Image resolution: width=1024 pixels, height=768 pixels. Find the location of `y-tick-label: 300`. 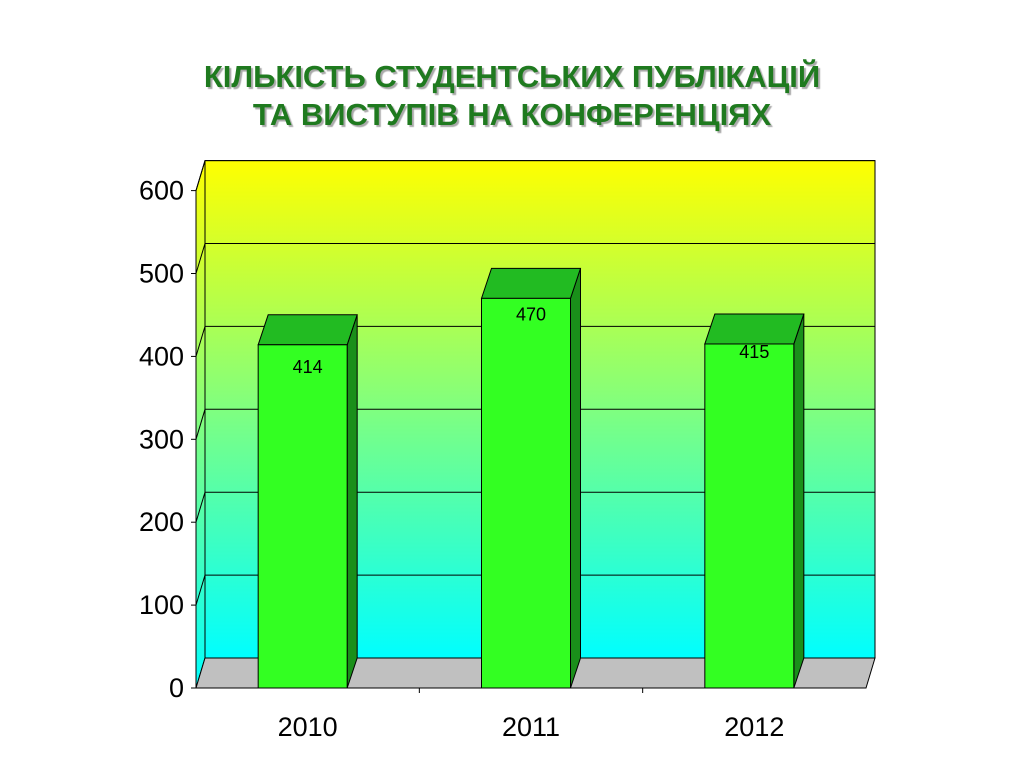

y-tick-label: 300 is located at coordinates (161, 439).